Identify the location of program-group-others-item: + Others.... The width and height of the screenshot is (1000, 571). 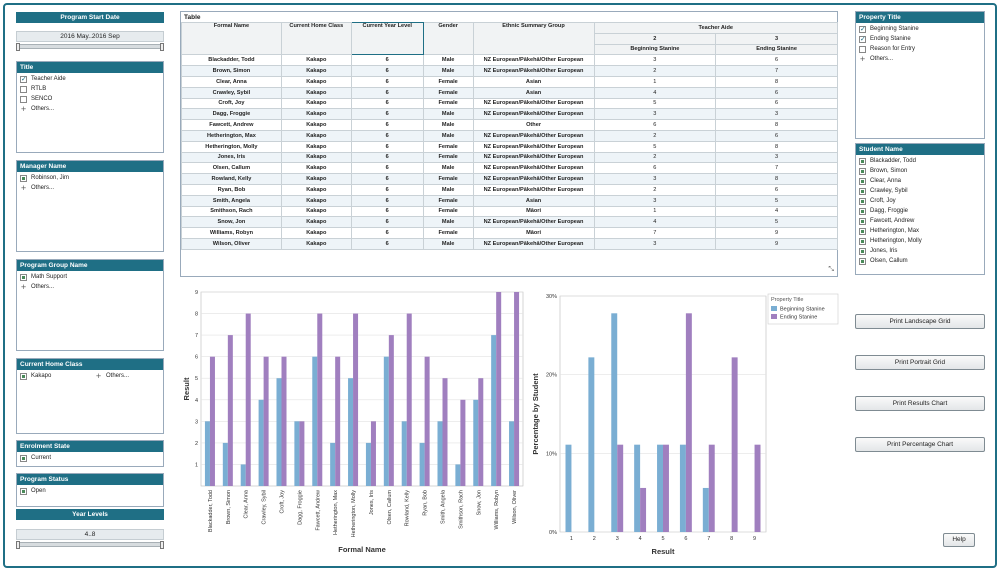
(90, 287).